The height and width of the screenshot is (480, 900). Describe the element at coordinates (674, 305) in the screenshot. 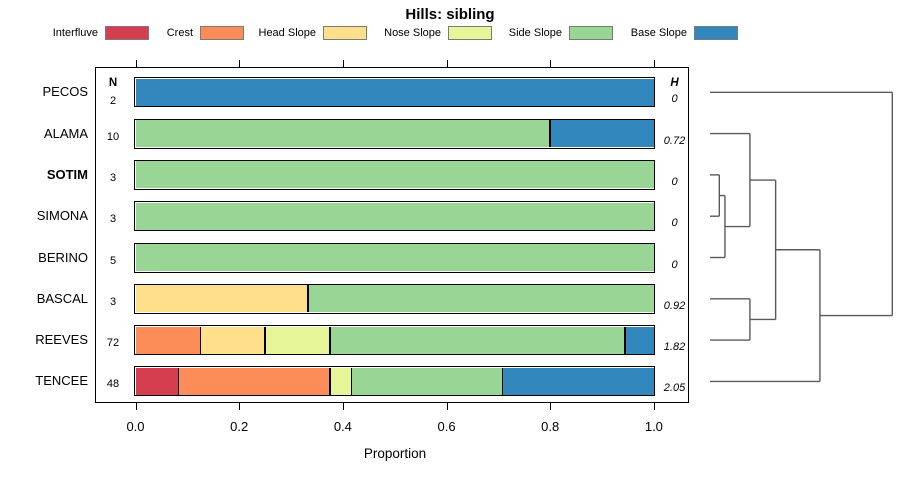

I see `h-value: 0.92` at that location.